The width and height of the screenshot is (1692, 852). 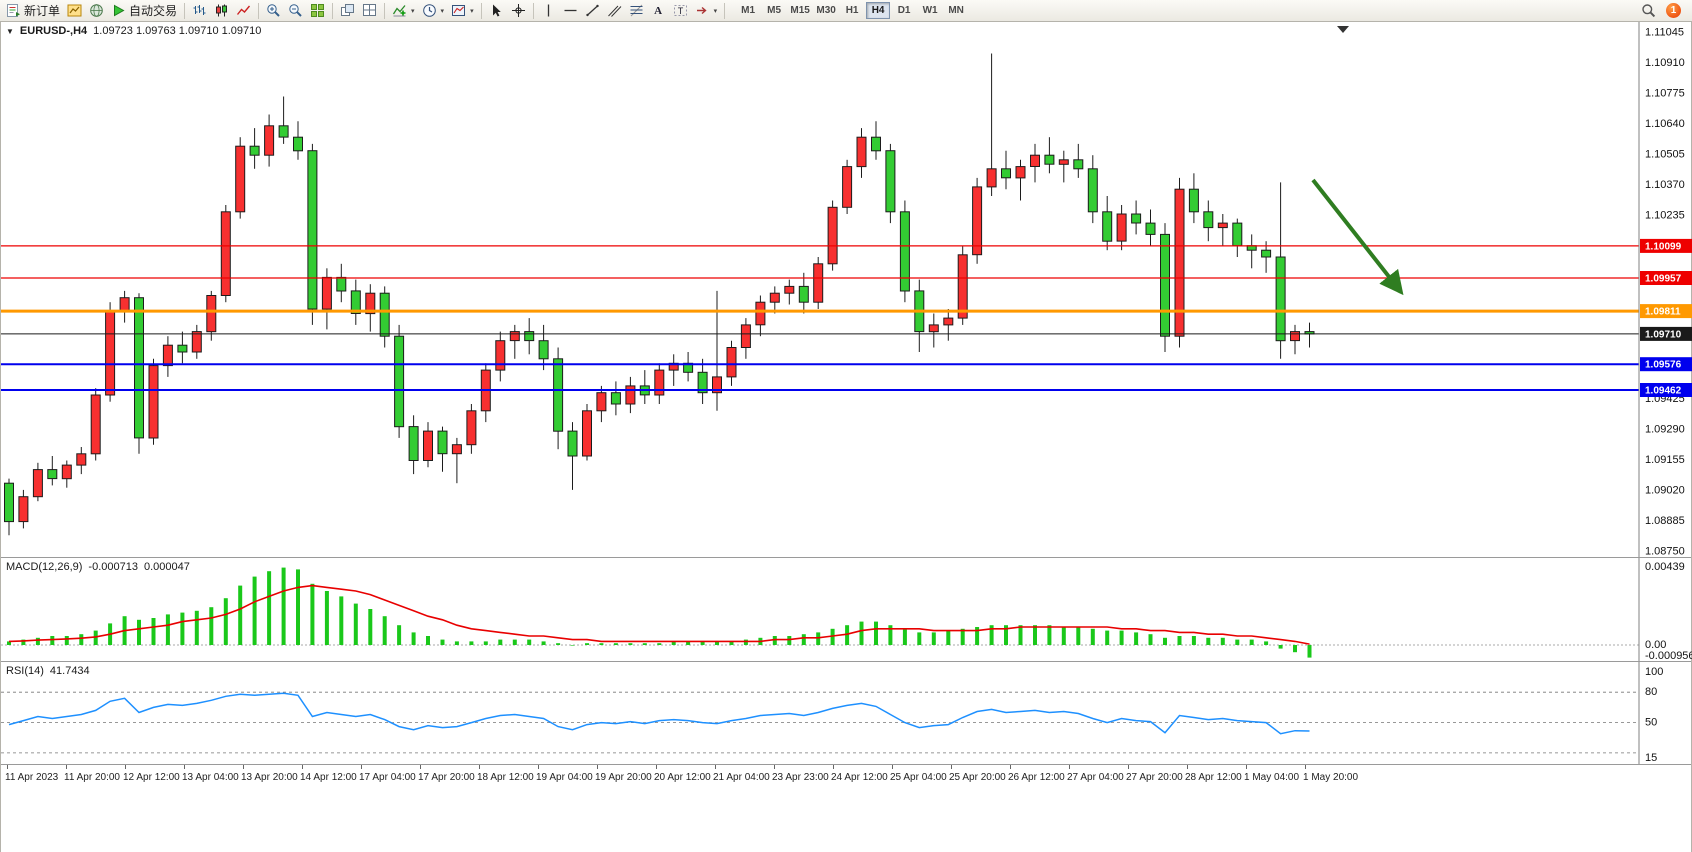 I want to click on arrows-tool-button: ▾, so click(x=706, y=11).